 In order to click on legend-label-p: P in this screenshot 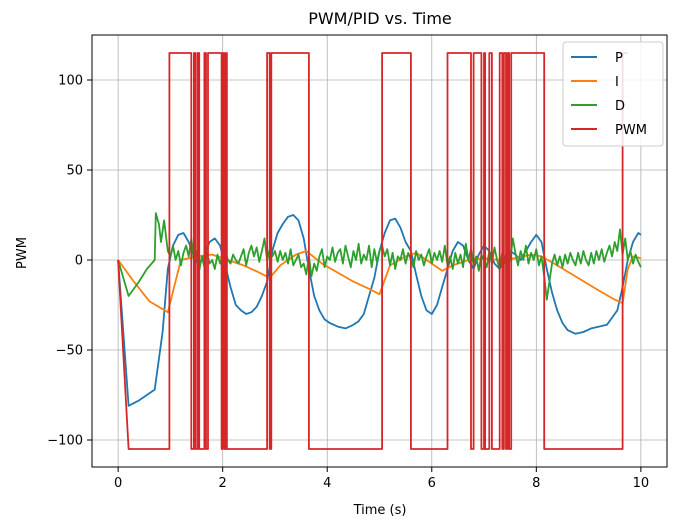, I will do `click(619, 58)`.